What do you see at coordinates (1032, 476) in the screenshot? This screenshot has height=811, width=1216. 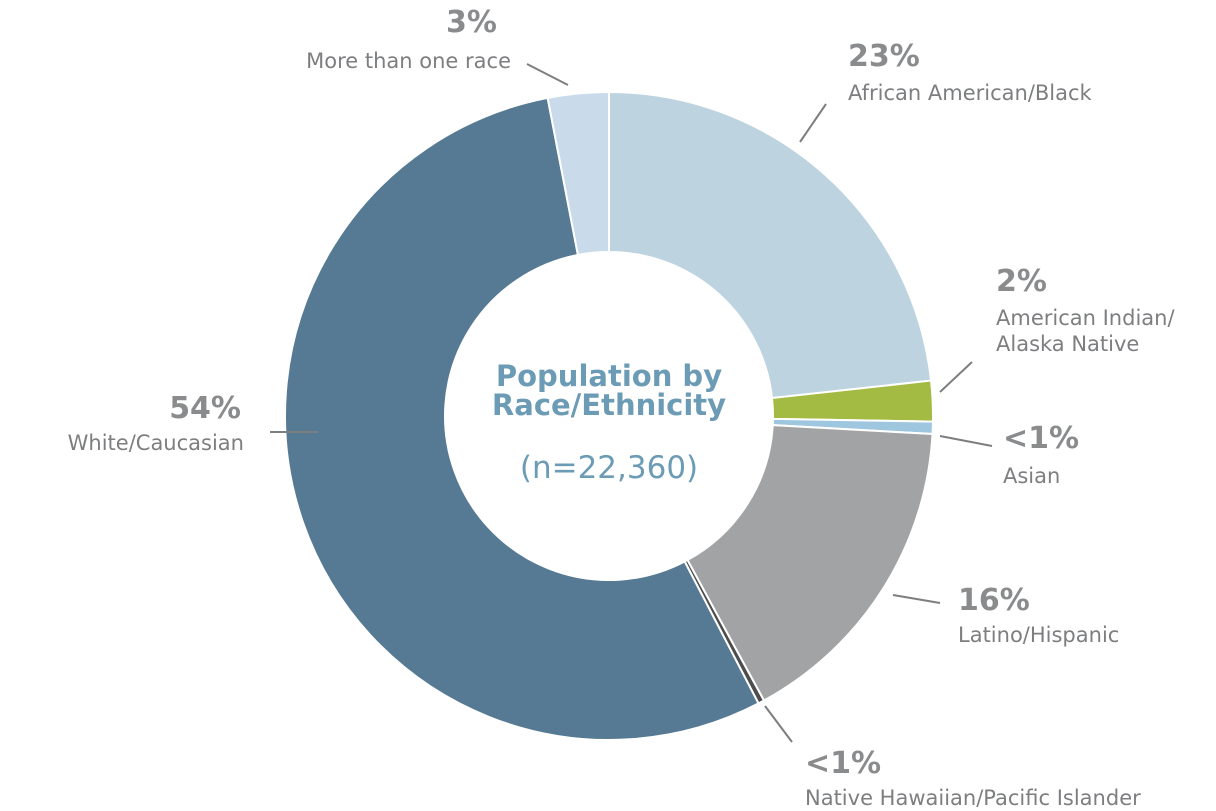 I see `category-label: Asian` at bounding box center [1032, 476].